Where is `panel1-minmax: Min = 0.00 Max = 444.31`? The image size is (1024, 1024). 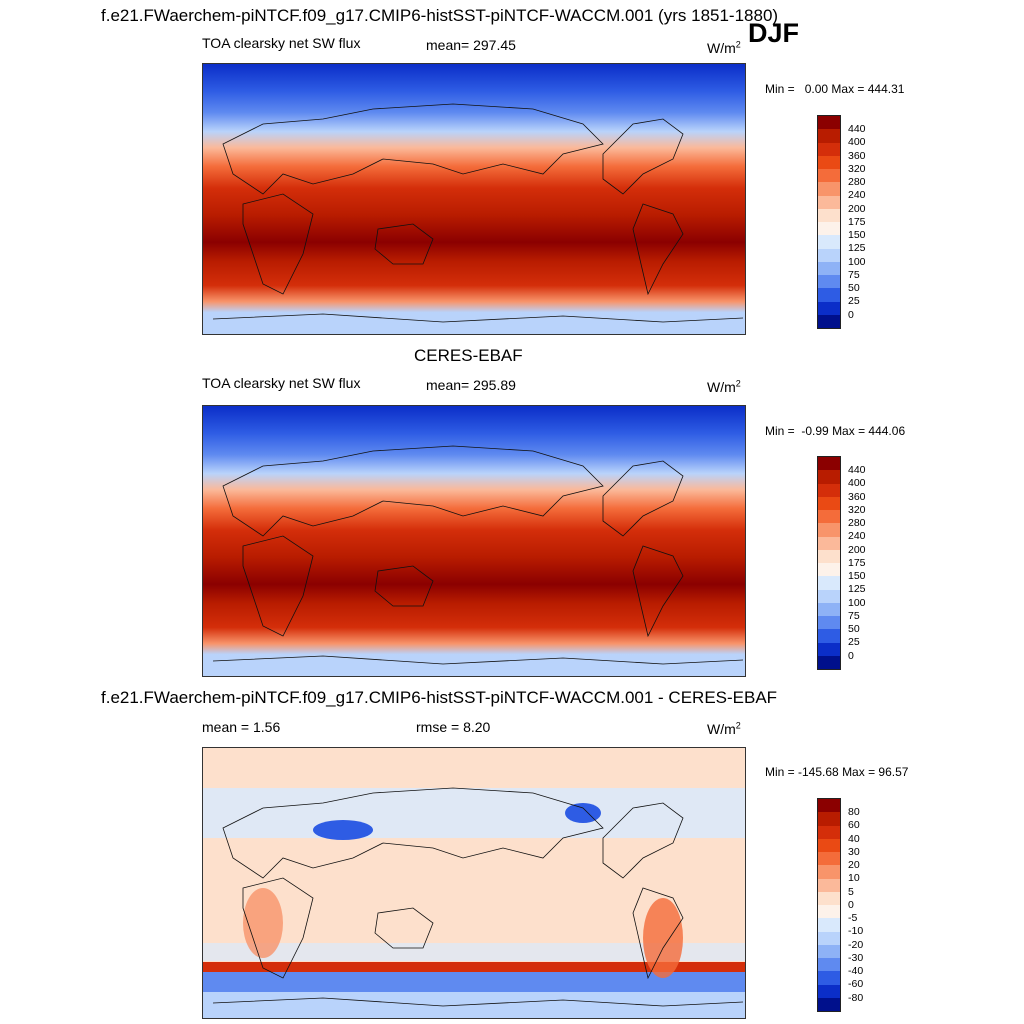 panel1-minmax: Min = 0.00 Max = 444.31 is located at coordinates (835, 89).